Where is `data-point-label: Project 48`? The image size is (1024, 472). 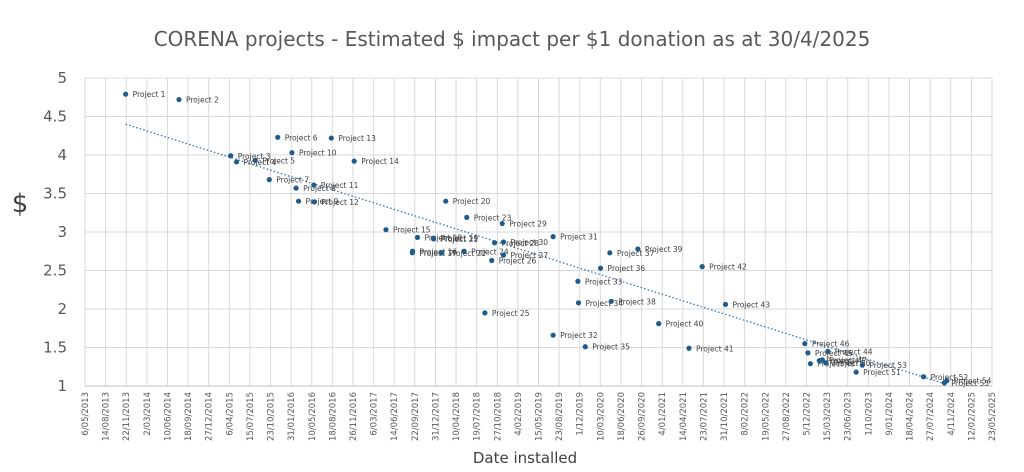 data-point-label: Project 48 is located at coordinates (836, 364).